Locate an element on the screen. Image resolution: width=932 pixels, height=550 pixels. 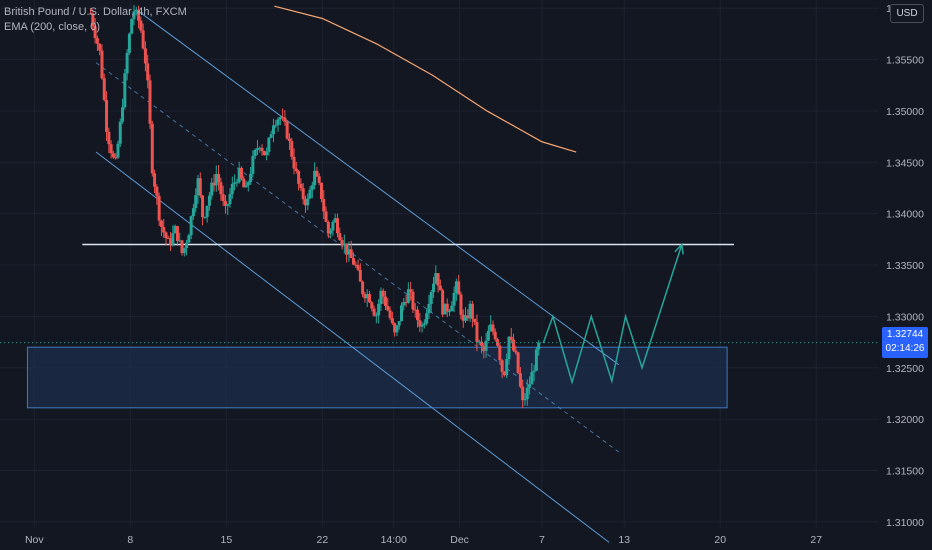
time-tick-label: Dec is located at coordinates (459, 540).